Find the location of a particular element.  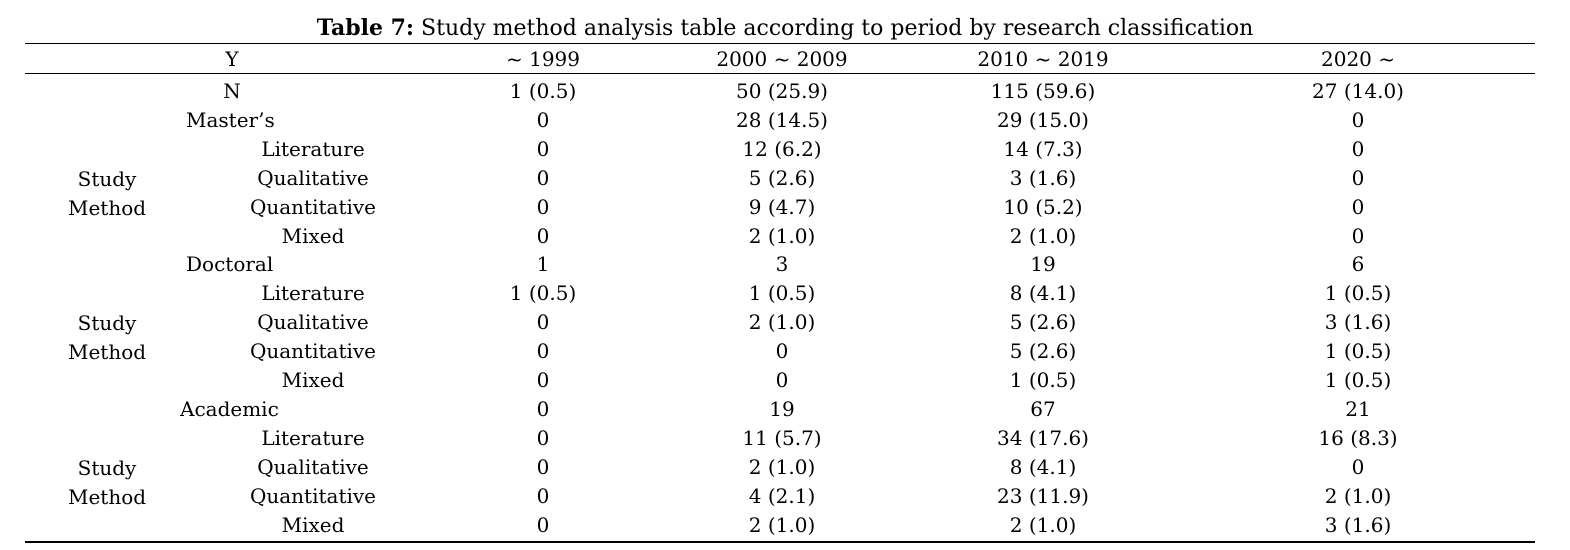

table-cell: 67 is located at coordinates (1043, 408).